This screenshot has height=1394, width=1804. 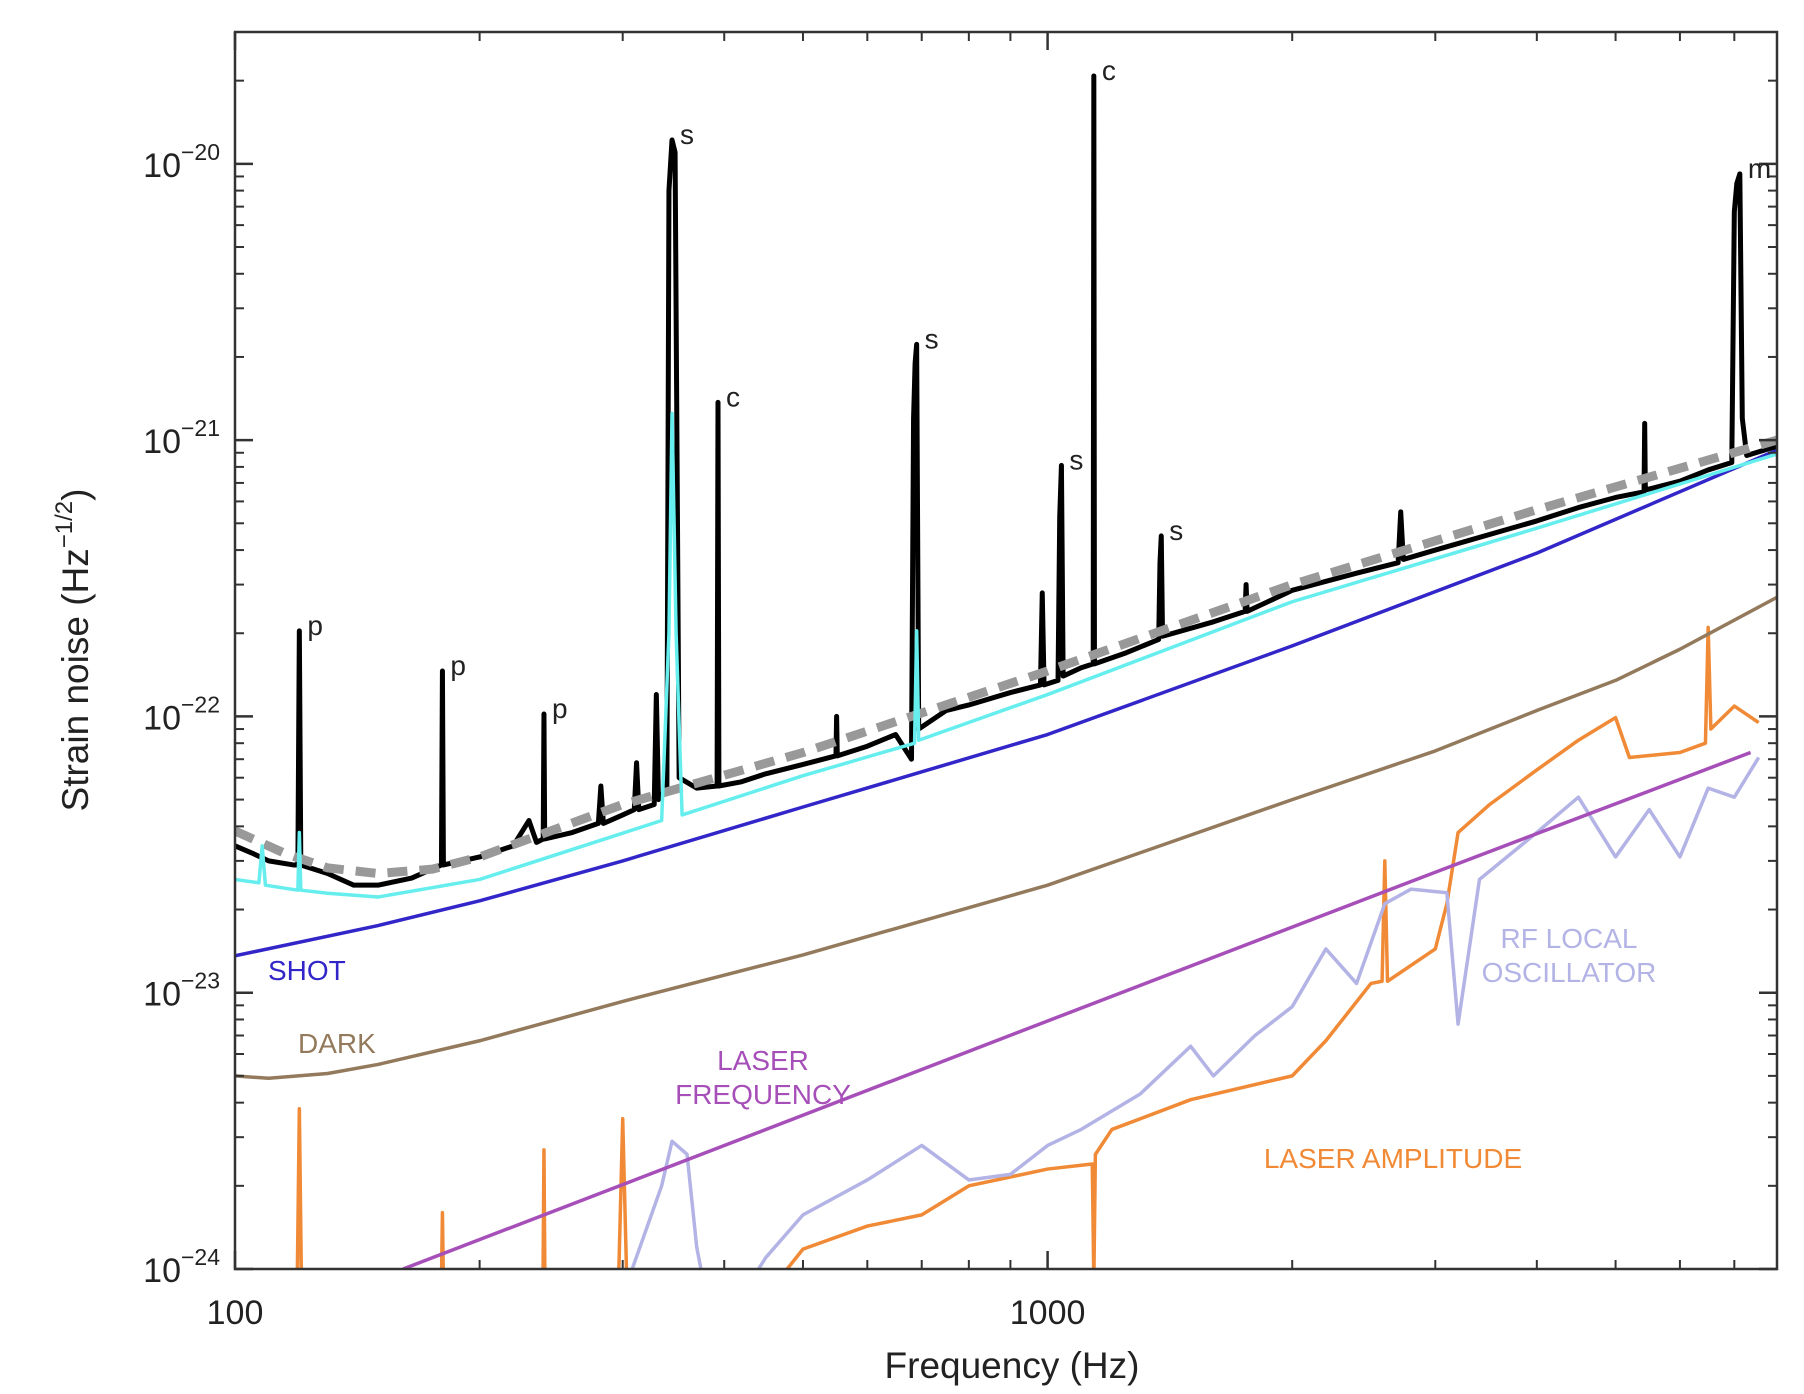 What do you see at coordinates (1759, 168) in the screenshot?
I see `peak-annotation: m` at bounding box center [1759, 168].